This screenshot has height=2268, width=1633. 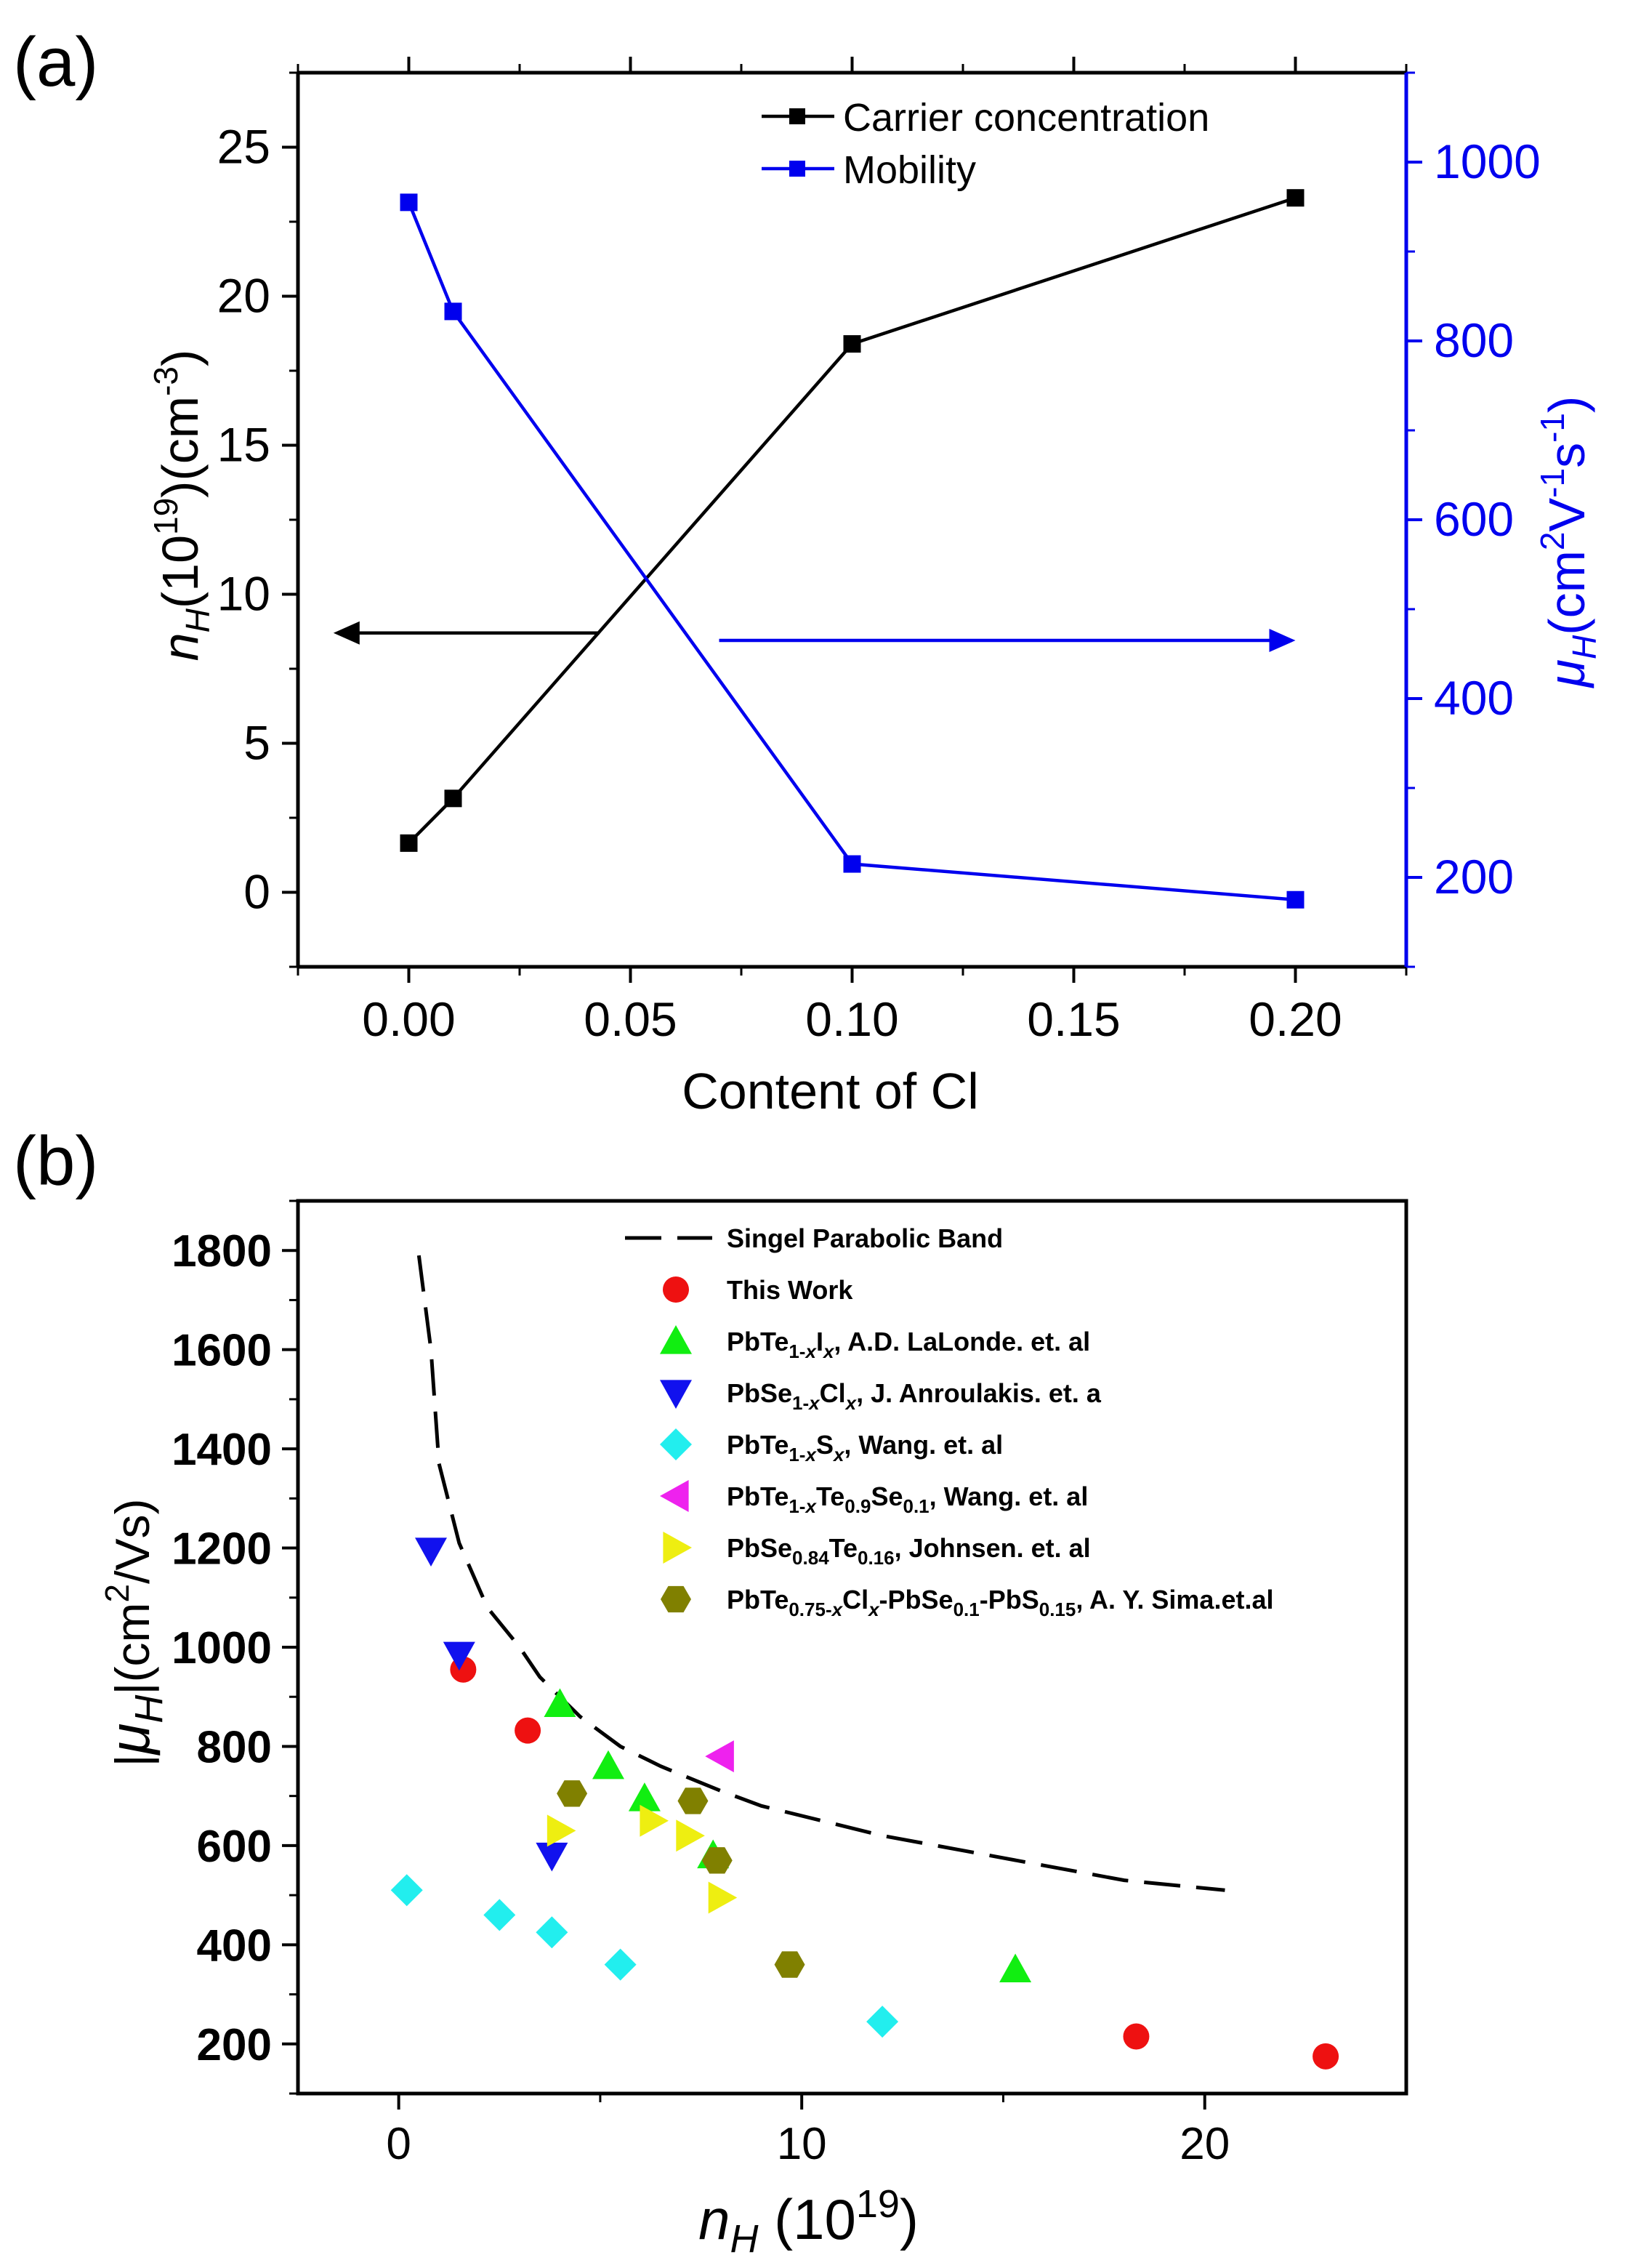 What do you see at coordinates (714, 2219) in the screenshot?
I see `x-label-var: n` at bounding box center [714, 2219].